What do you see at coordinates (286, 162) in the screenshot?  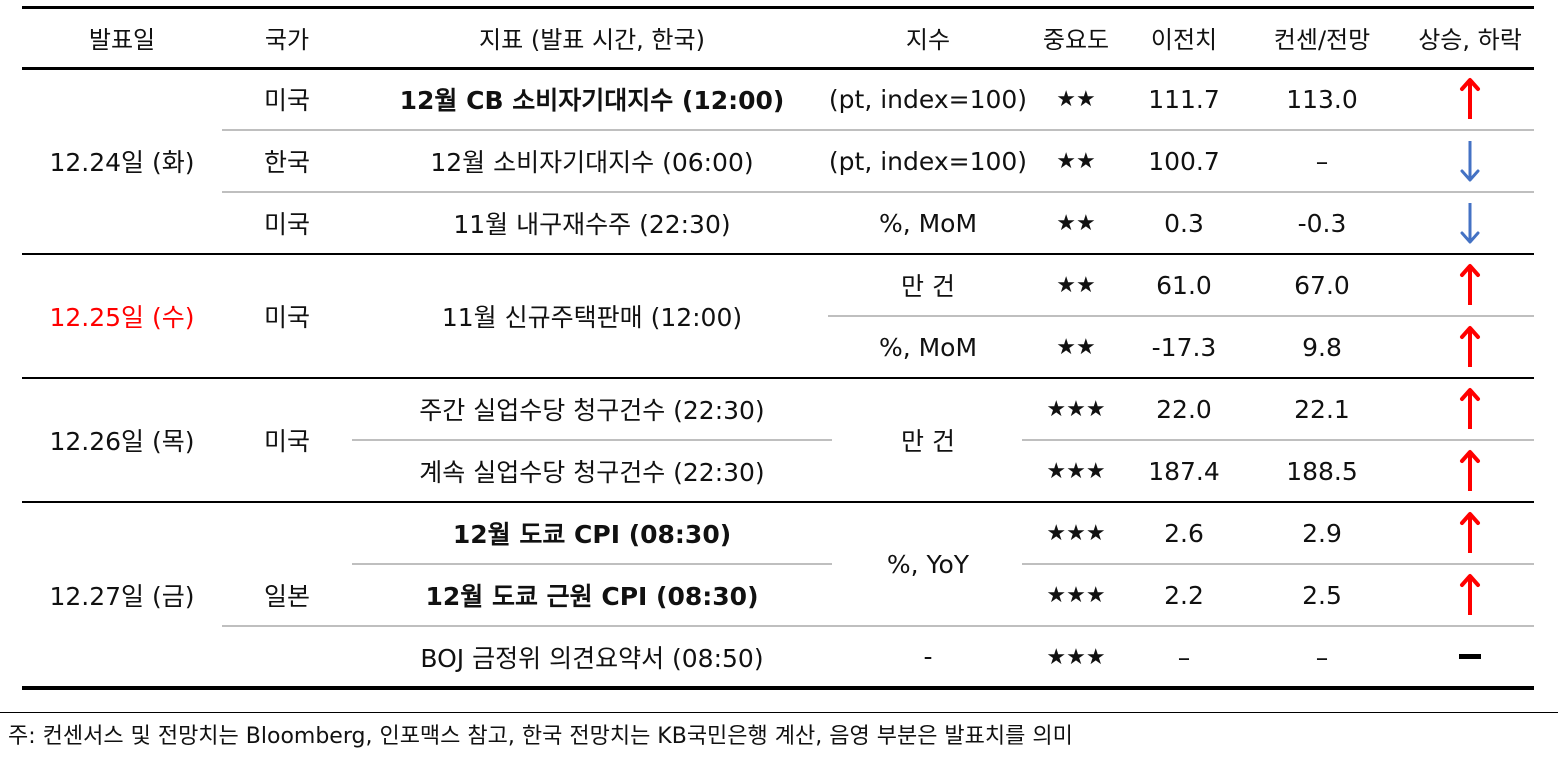 I see `country-cell: 한국` at bounding box center [286, 162].